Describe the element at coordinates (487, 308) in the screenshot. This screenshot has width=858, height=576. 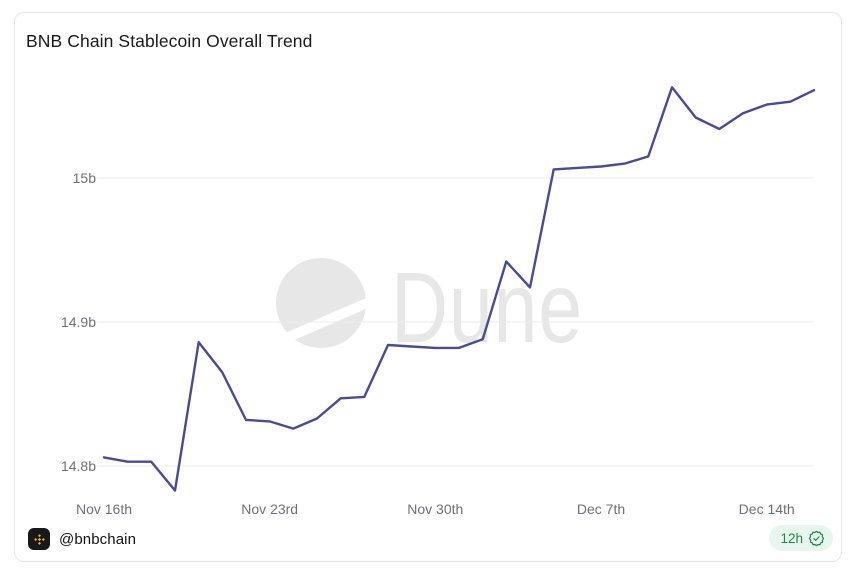
I see `watermark-text: Dune` at that location.